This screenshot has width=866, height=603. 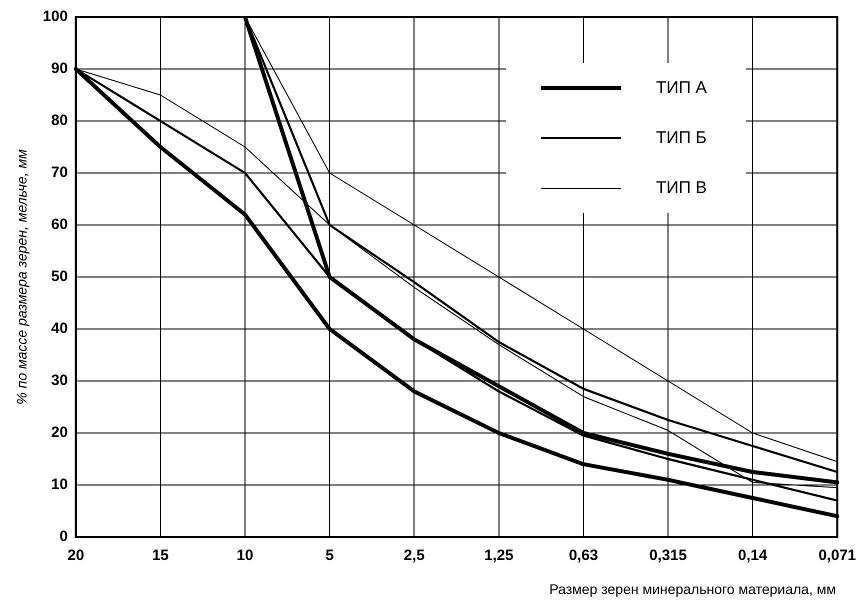 I want to click on y-tick-label: 20, so click(x=59, y=433).